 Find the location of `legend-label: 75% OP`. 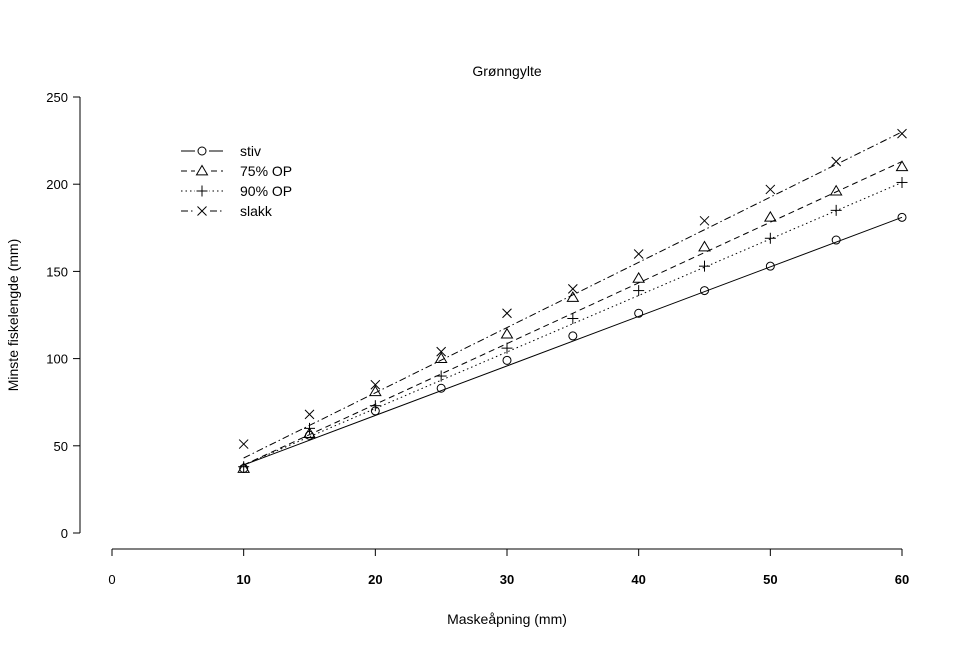

legend-label: 75% OP is located at coordinates (266, 171).